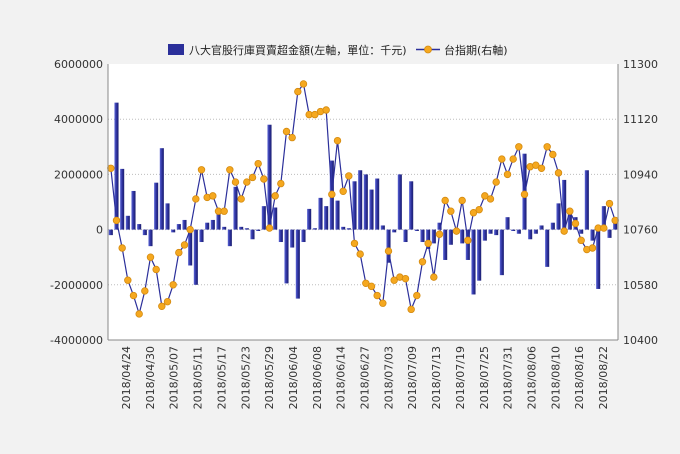 This screenshot has width=680, height=454. Describe the element at coordinates (555, 377) in the screenshot. I see `x-tick-label: 2018/08/10` at that location.